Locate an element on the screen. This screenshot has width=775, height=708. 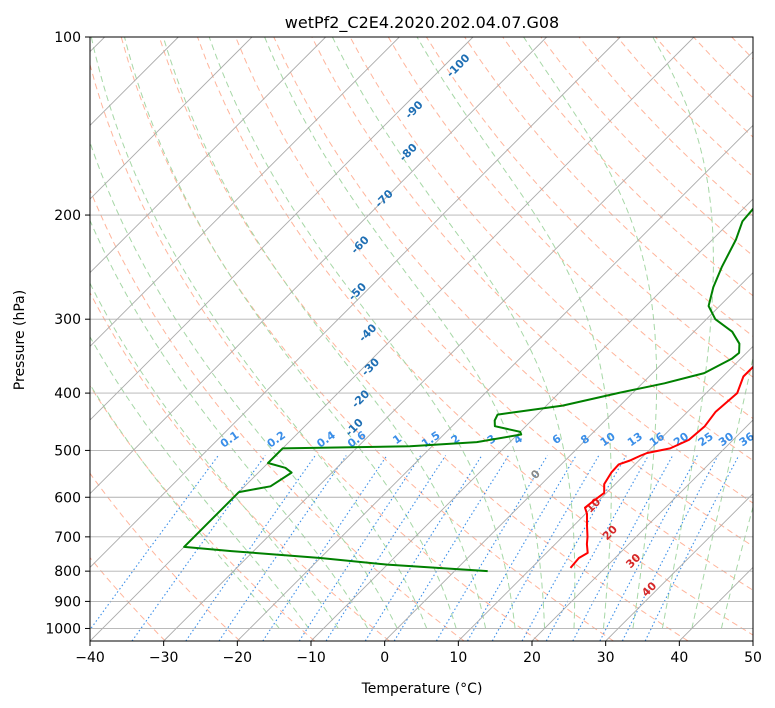
y-tick-label: 200 is located at coordinates (67, 216).